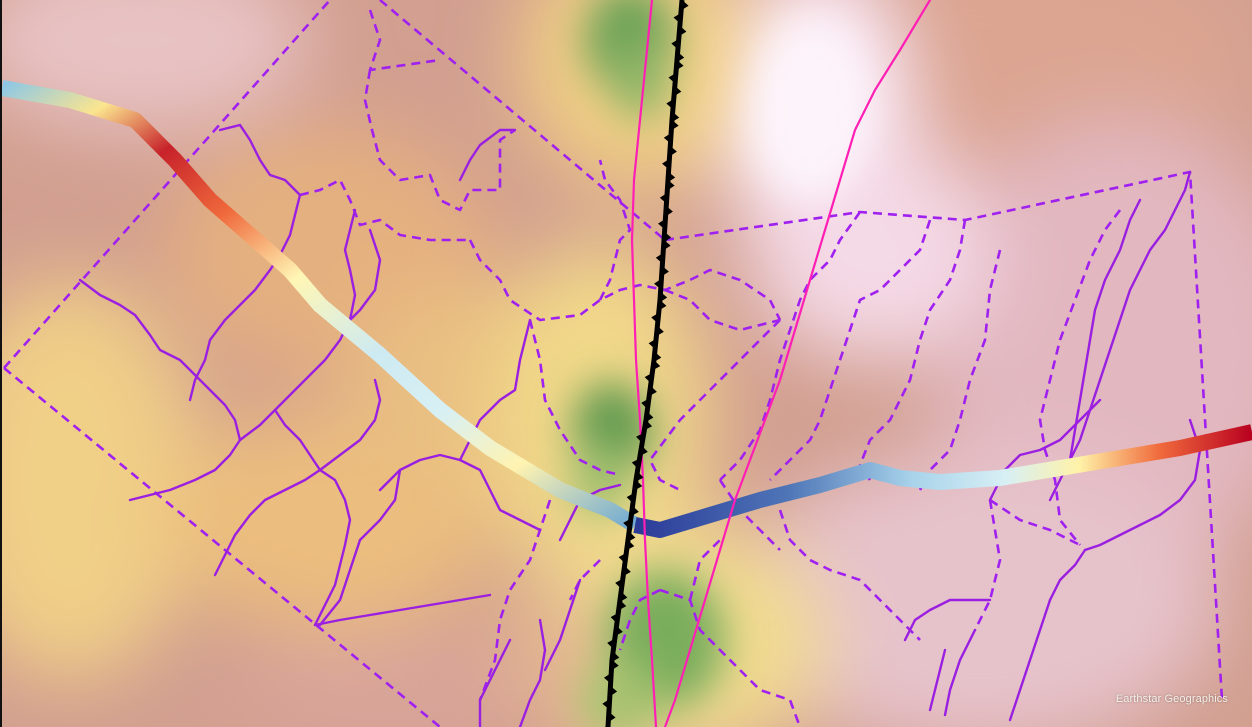 This screenshot has height=727, width=1252. What do you see at coordinates (645, 363) in the screenshot?
I see `thrust-fault` at bounding box center [645, 363].